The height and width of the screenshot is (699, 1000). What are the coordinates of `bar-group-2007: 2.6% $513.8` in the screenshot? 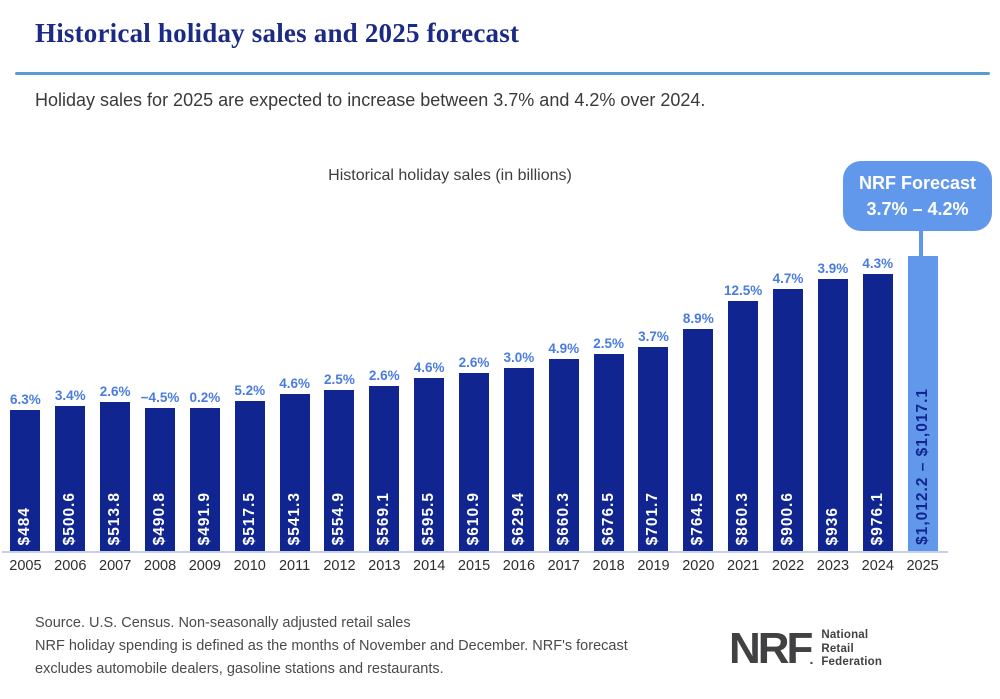 It's located at (115, 403).